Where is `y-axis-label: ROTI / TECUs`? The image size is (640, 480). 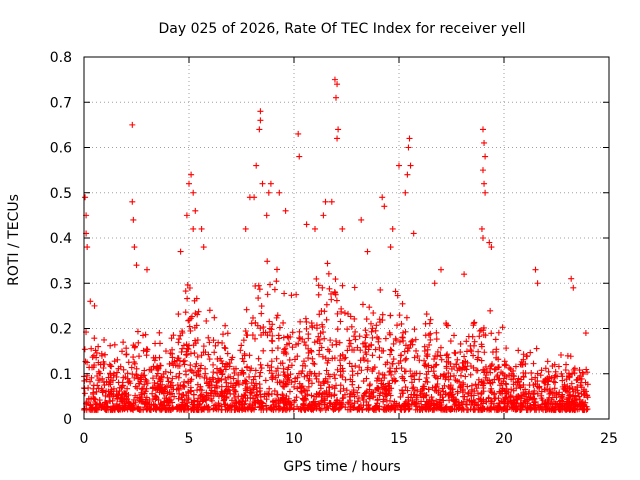
y-axis-label: ROTI / TECUs is located at coordinates (14, 240).